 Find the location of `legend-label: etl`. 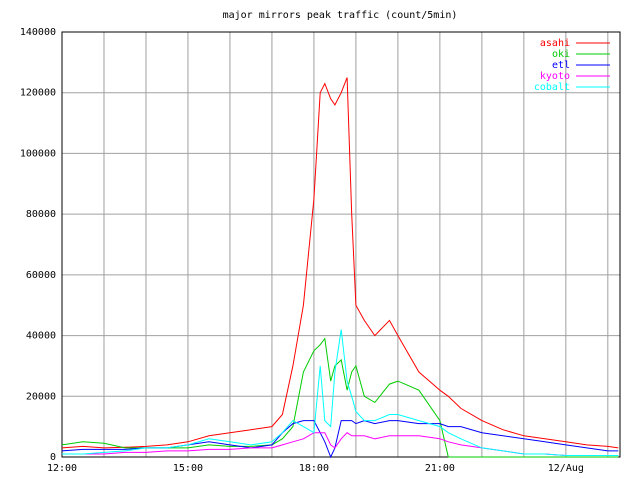

legend-label: etl is located at coordinates (561, 65).